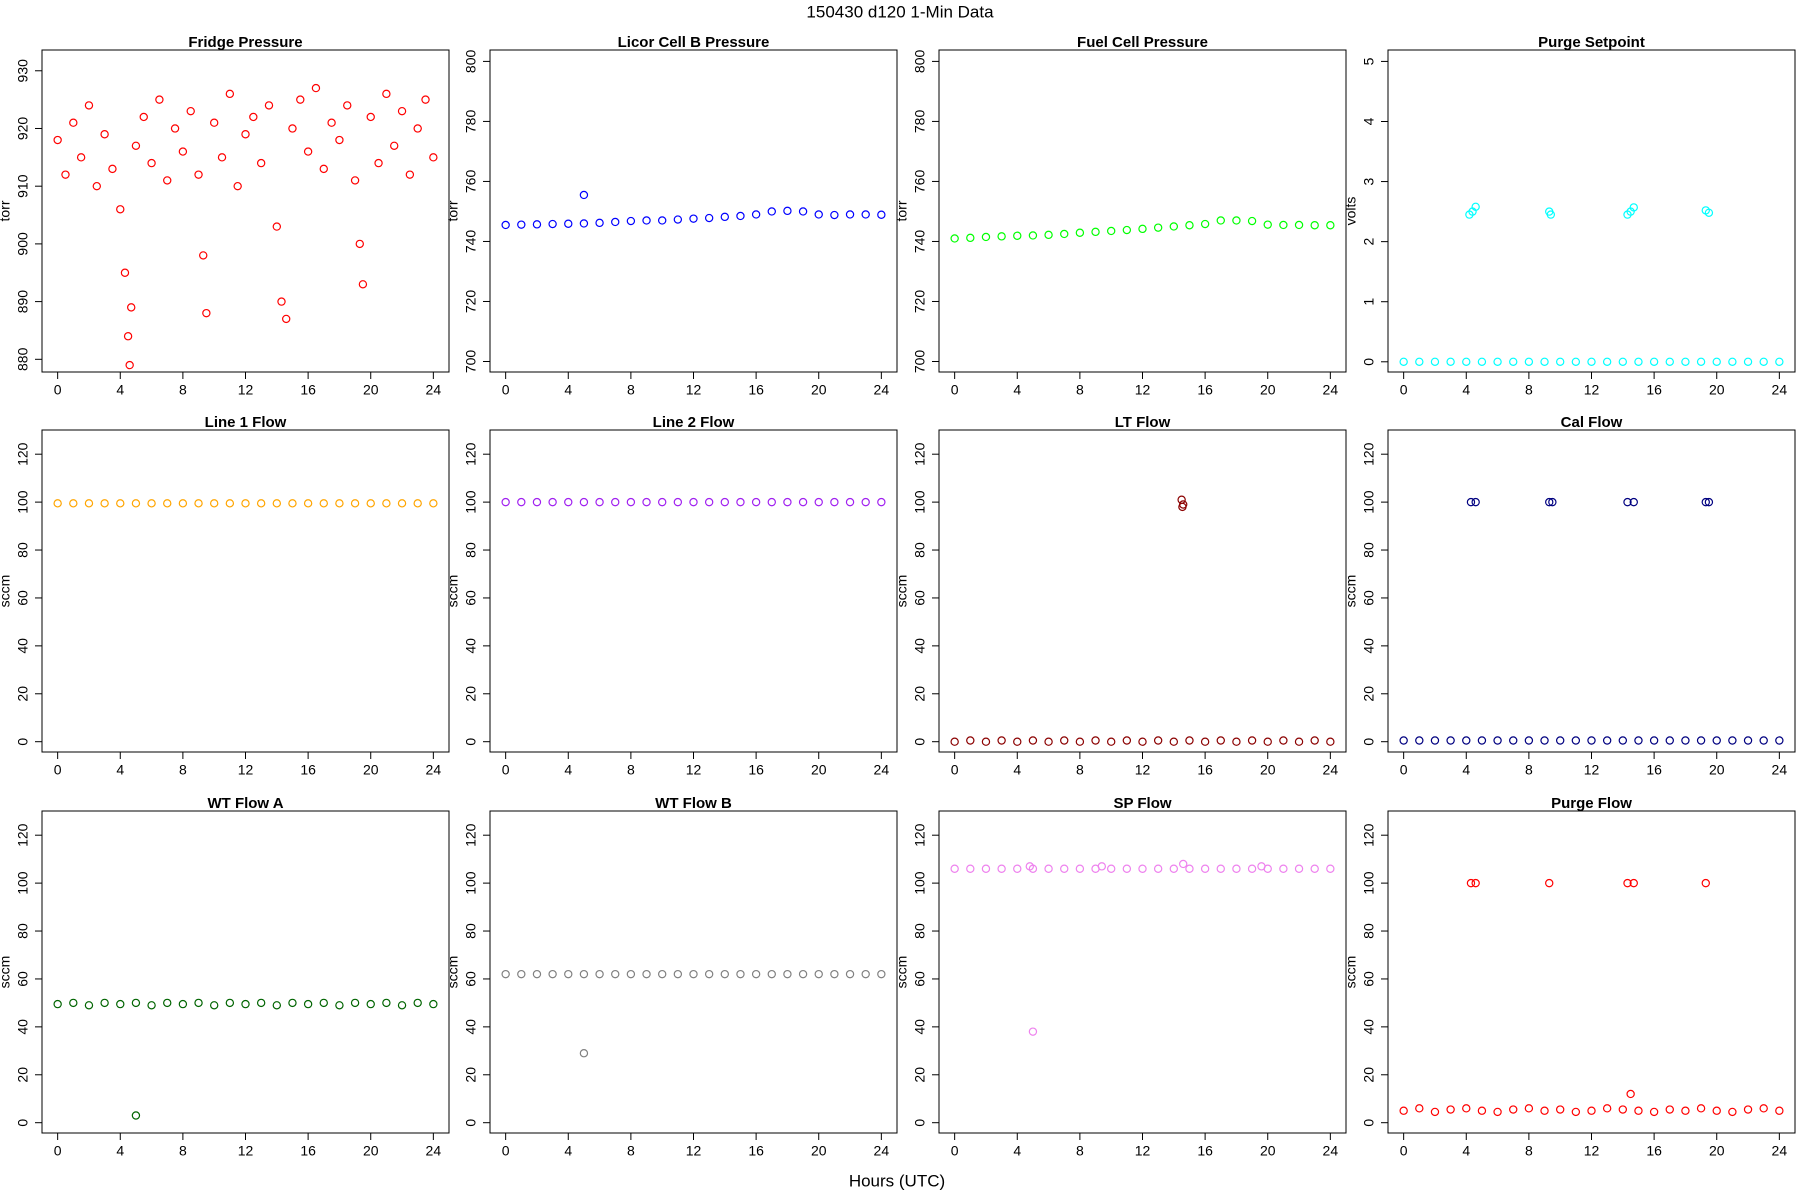 This screenshot has height=1200, width=1800. What do you see at coordinates (23, 302) in the screenshot?
I see `y-tick-label: 890` at bounding box center [23, 302].